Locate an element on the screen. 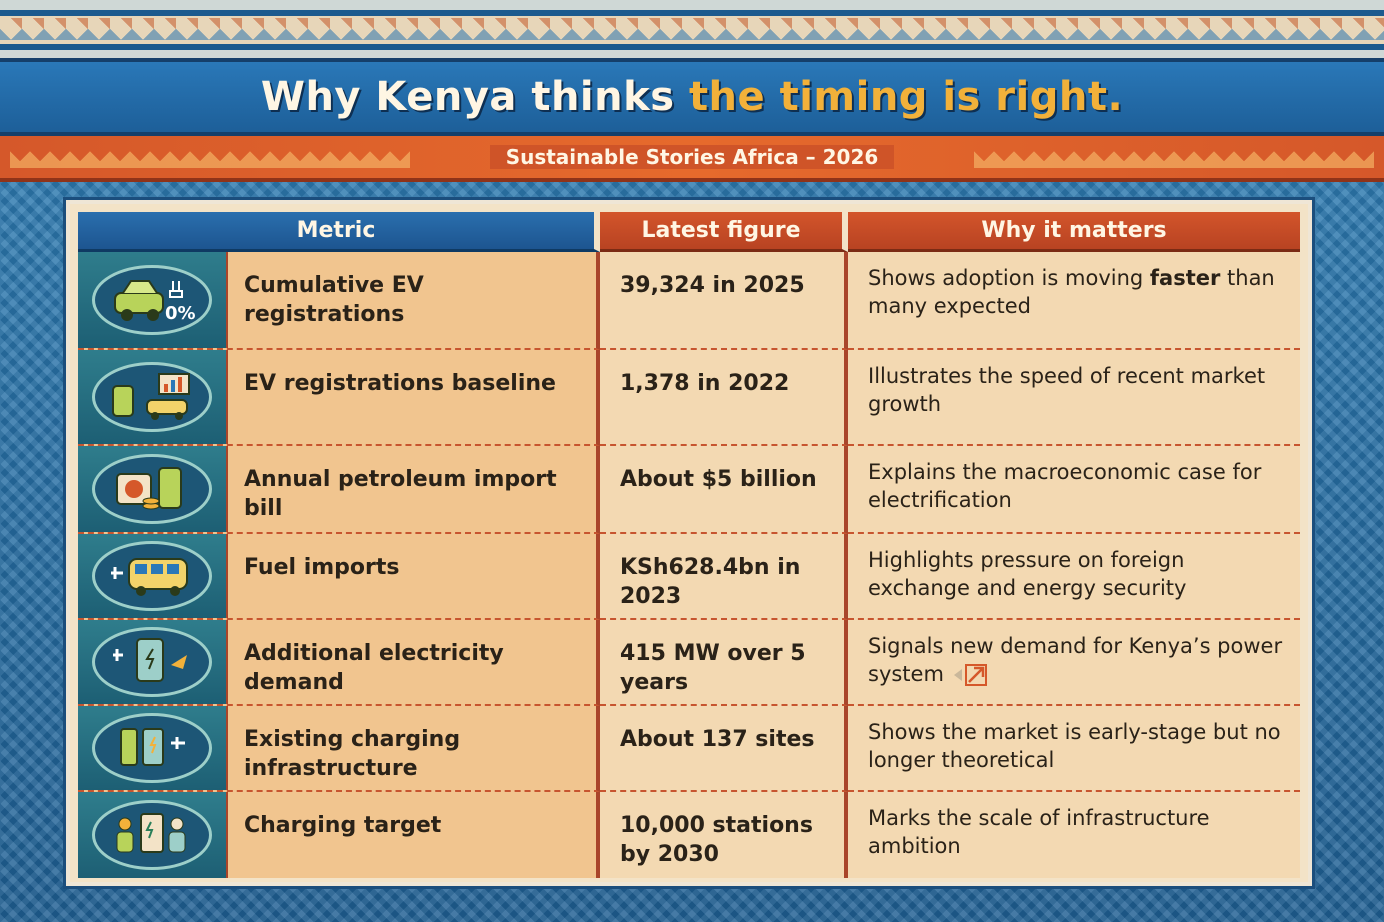 The image size is (1384, 922). why-text-bold: faster is located at coordinates (1185, 278).